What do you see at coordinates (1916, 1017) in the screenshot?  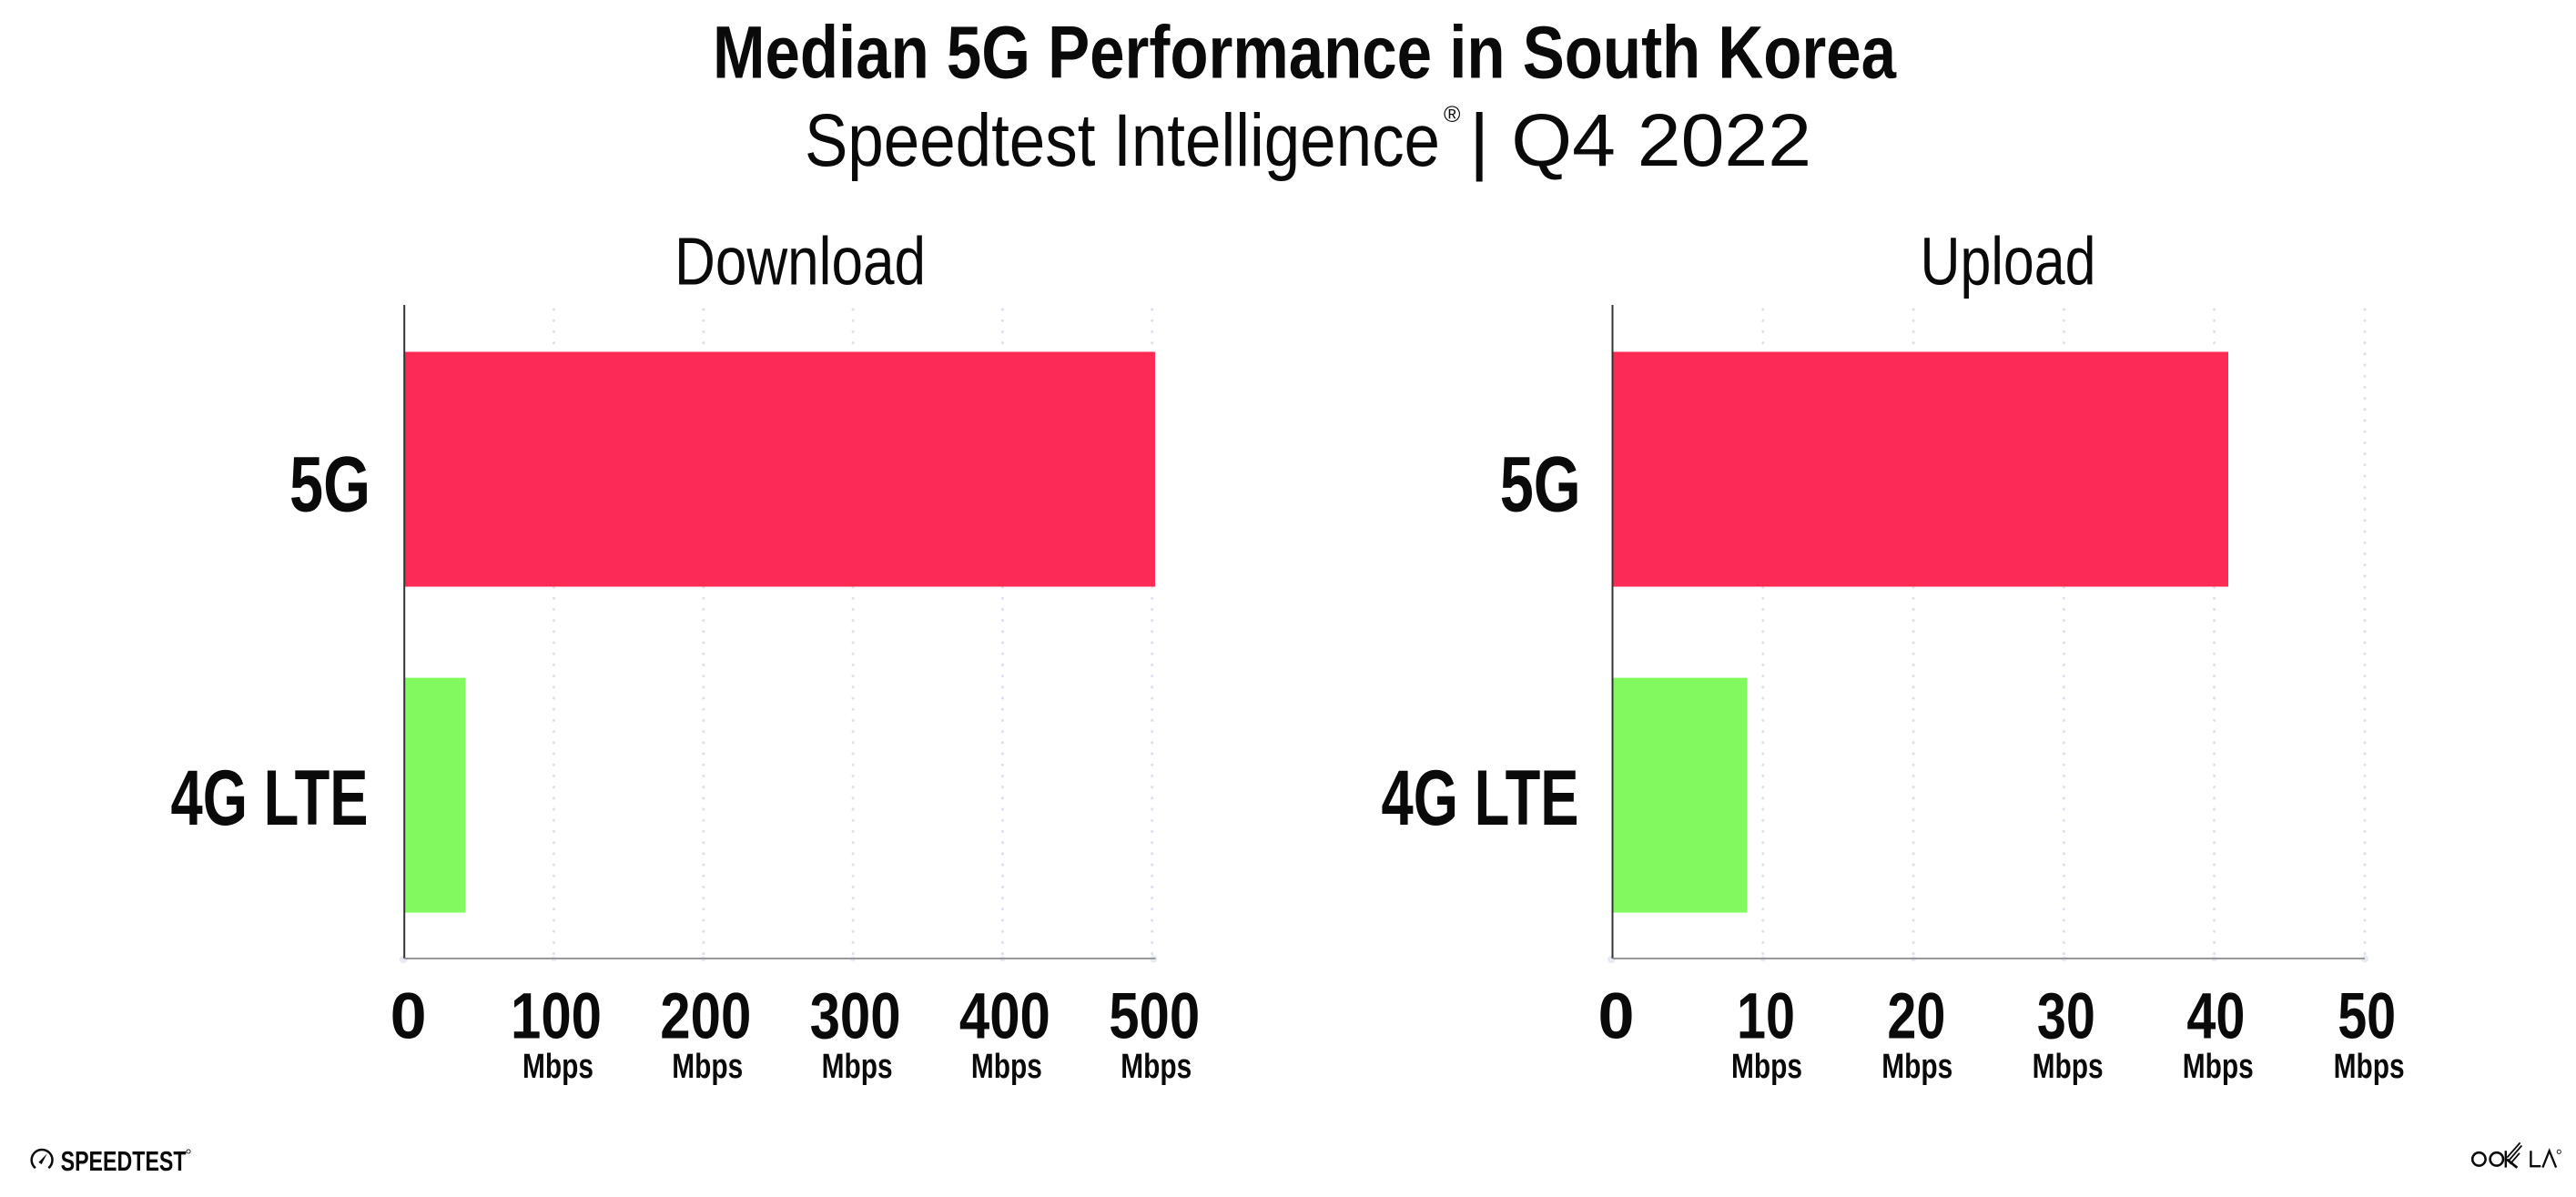 I see `svg-text: 20` at bounding box center [1916, 1017].